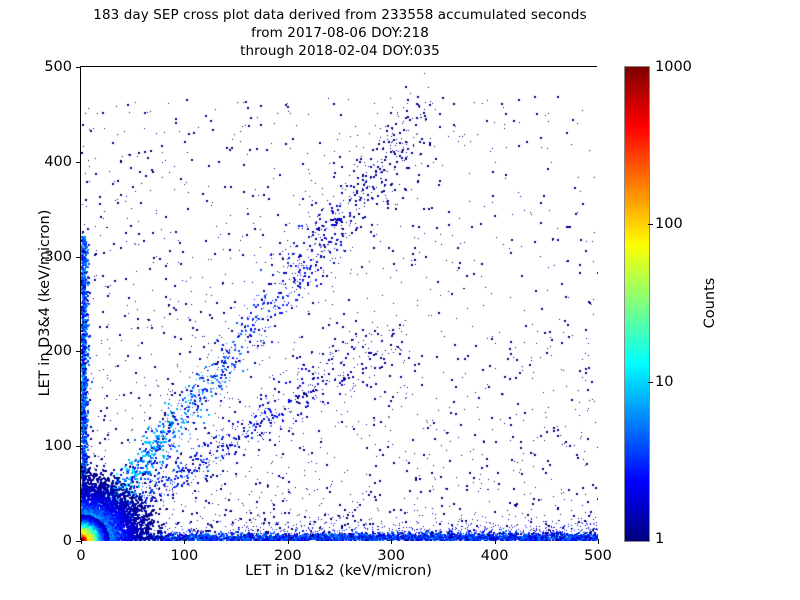 The image size is (800, 600). I want to click on y-tick-label: 400, so click(58, 161).